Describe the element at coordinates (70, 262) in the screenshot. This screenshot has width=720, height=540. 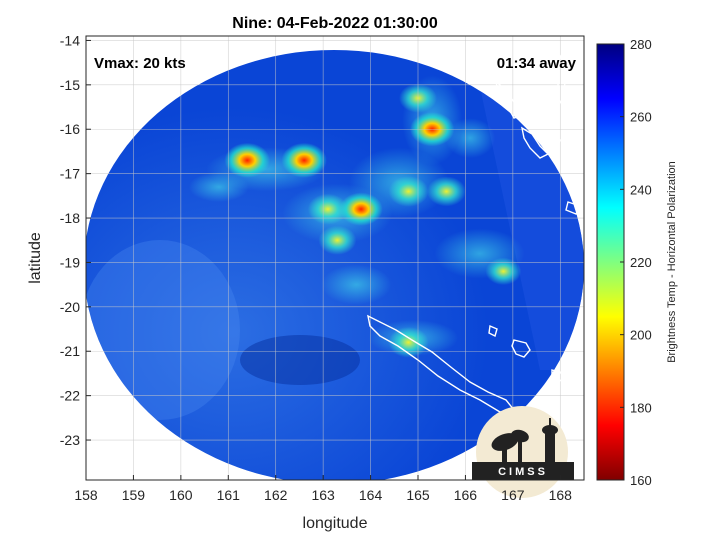
I see `y-tick-label: -19` at that location.